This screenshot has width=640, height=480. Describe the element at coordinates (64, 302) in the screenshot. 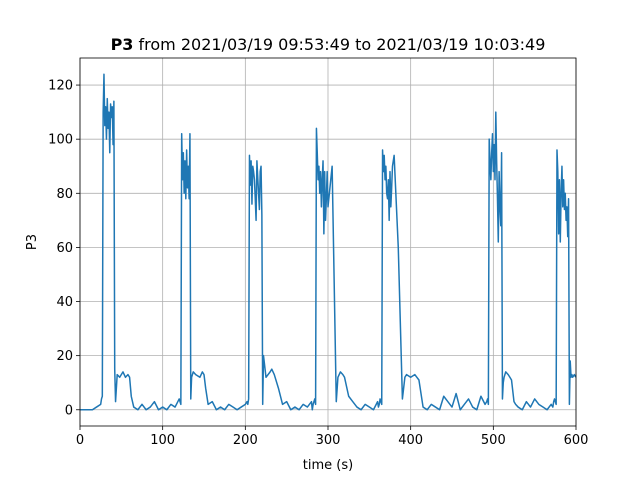

I see `y-tick-label: 40` at that location.